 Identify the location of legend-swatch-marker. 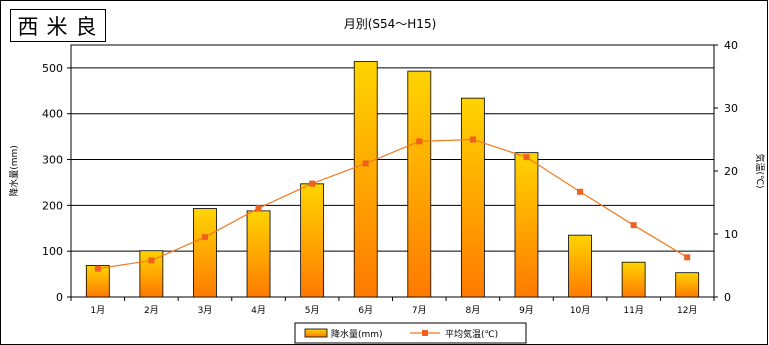
(425, 333).